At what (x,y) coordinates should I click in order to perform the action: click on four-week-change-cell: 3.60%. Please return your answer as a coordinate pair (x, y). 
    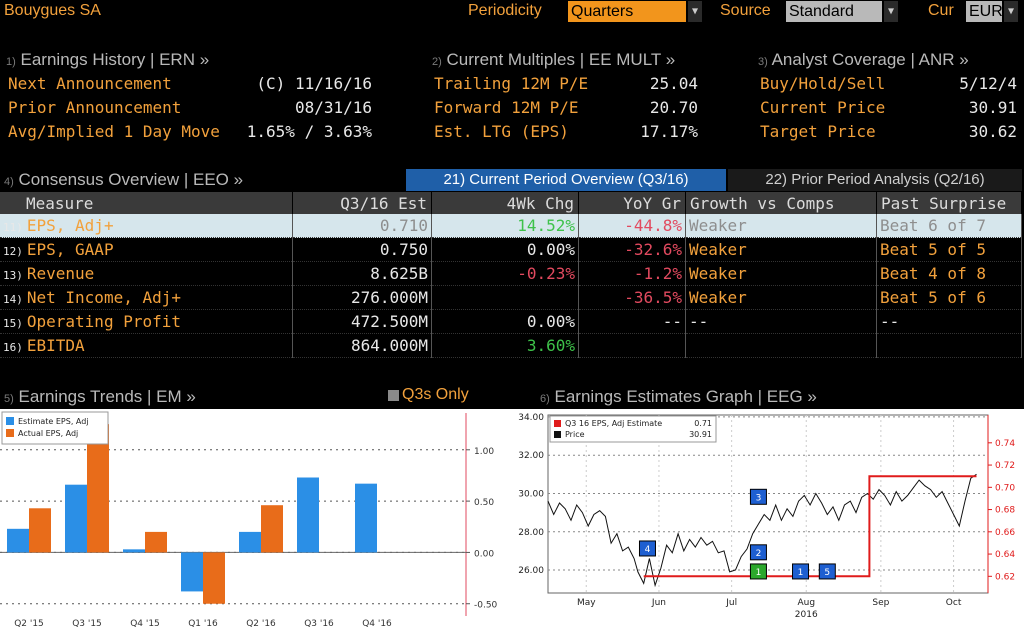
    Looking at the image, I should click on (505, 345).